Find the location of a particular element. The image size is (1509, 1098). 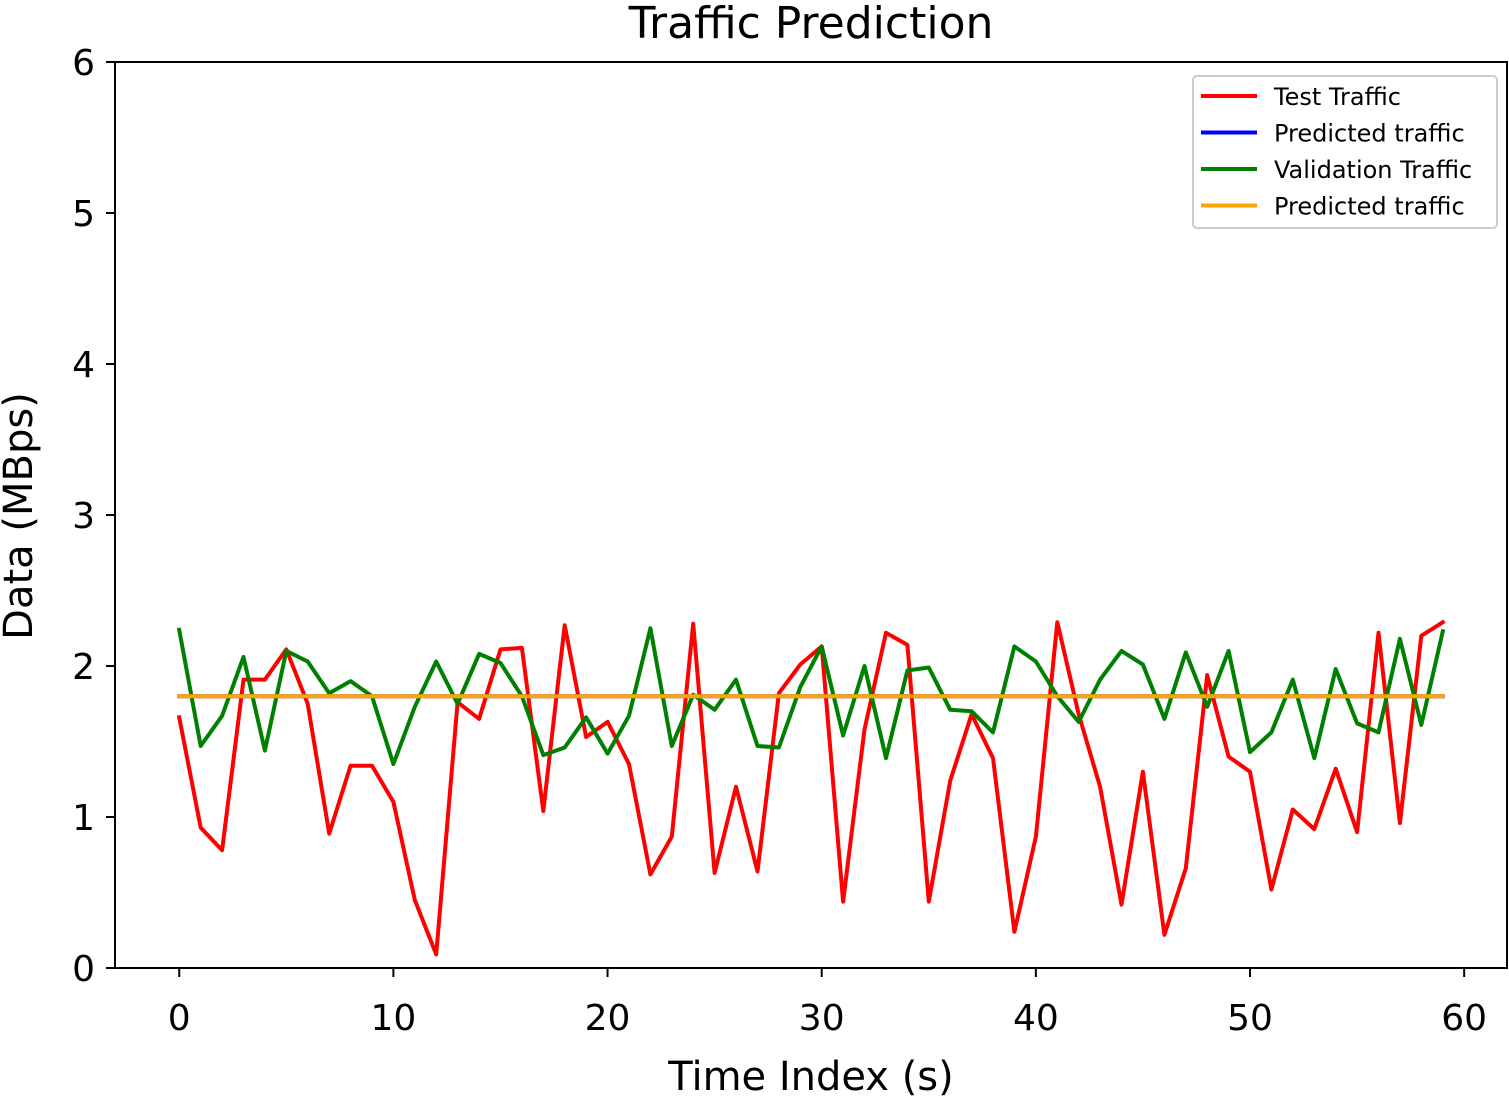

legend-label-3: Predicted traffic is located at coordinates (1369, 207).